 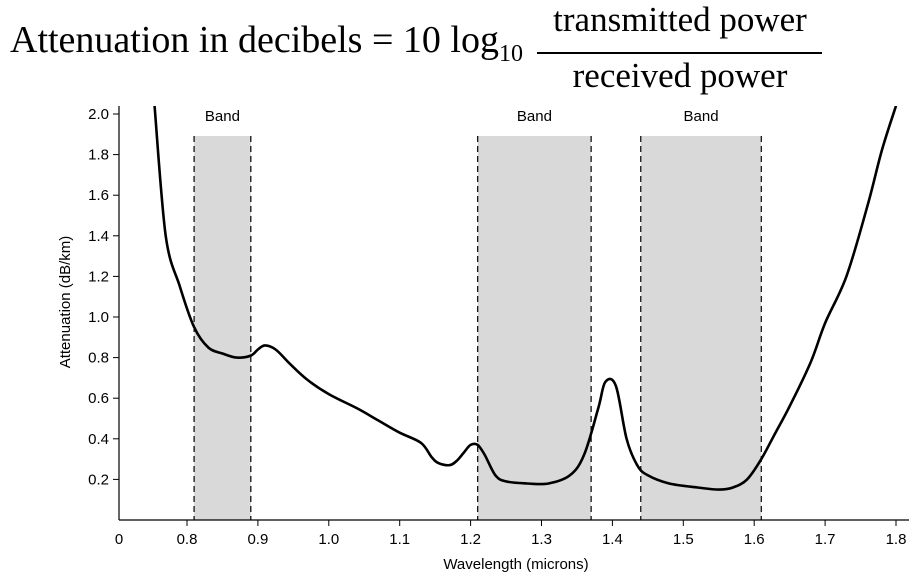 I want to click on formula-numerator: transmitted power, so click(x=680, y=19).